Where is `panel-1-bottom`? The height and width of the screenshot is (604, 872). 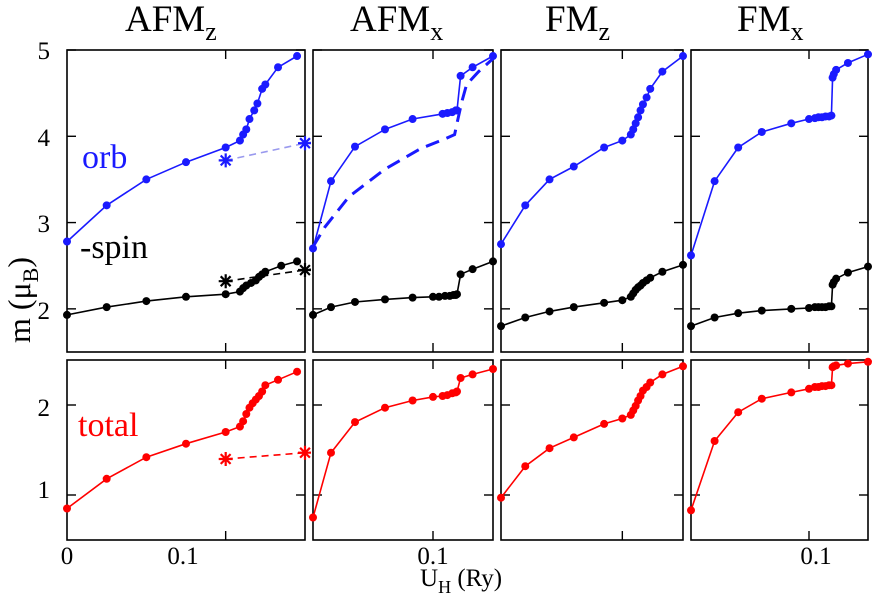 panel-1-bottom is located at coordinates (403, 450).